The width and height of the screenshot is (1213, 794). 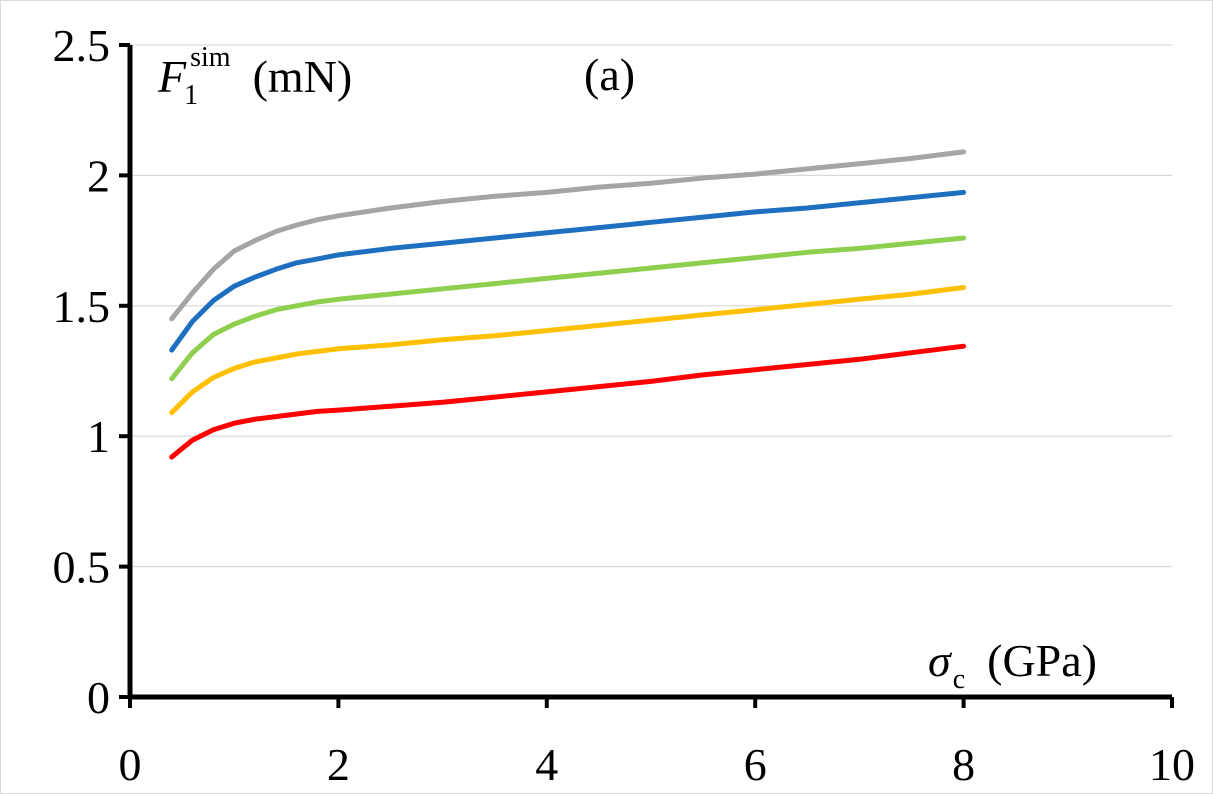 What do you see at coordinates (82, 371) in the screenshot?
I see `y-tick-labels: 0 0.5 1 1.5 2 2.5` at bounding box center [82, 371].